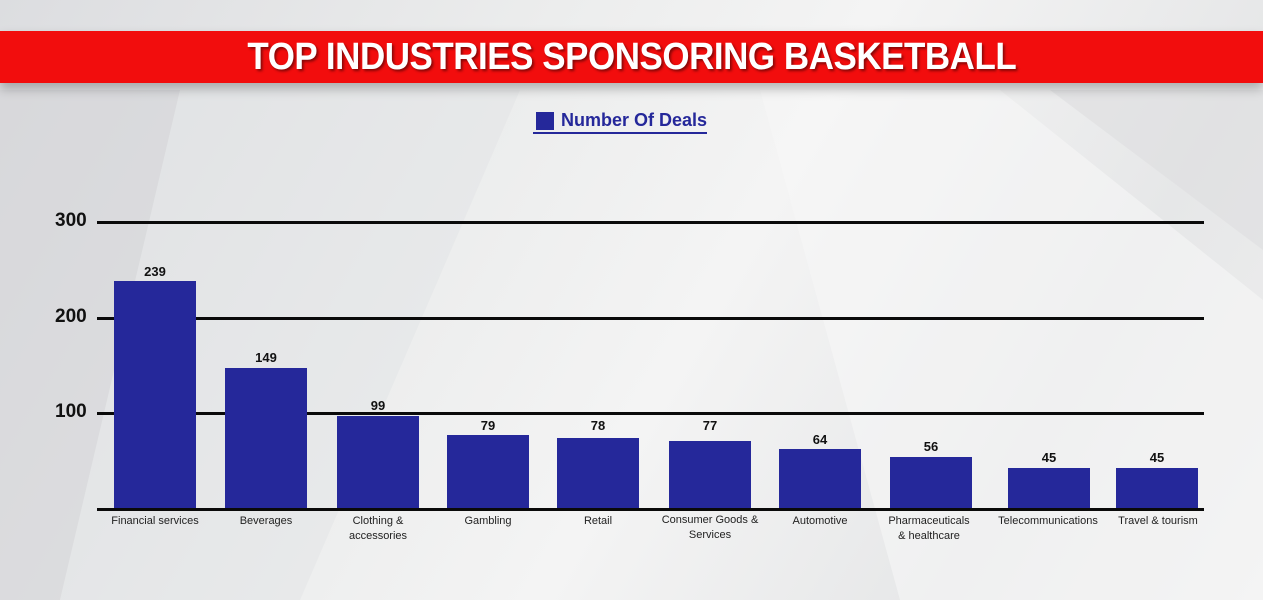  What do you see at coordinates (378, 405) in the screenshot?
I see `value-label: 99` at bounding box center [378, 405].